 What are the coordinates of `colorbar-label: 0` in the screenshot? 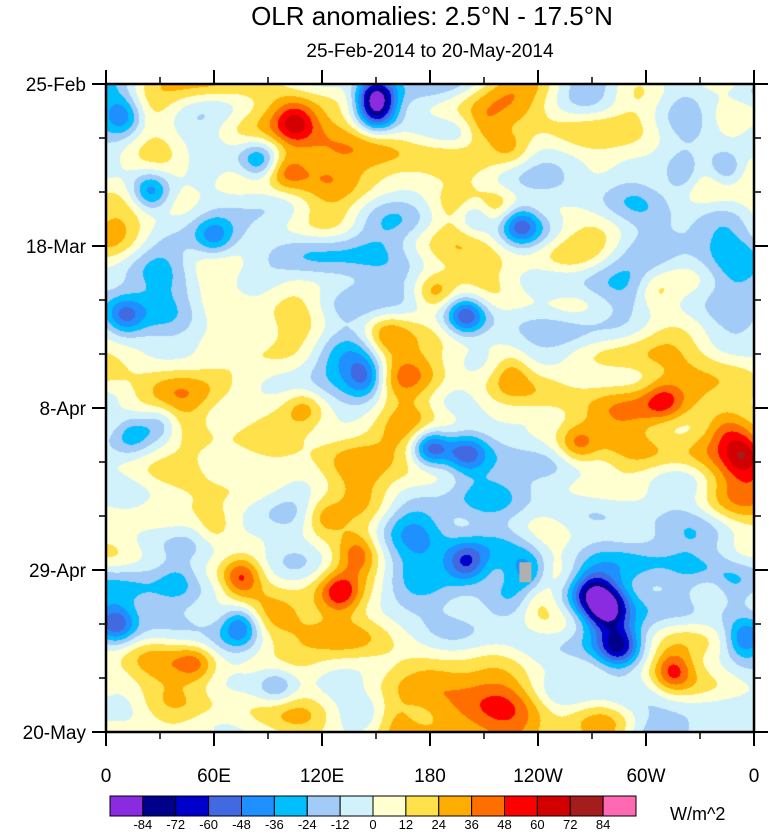 It's located at (372, 824).